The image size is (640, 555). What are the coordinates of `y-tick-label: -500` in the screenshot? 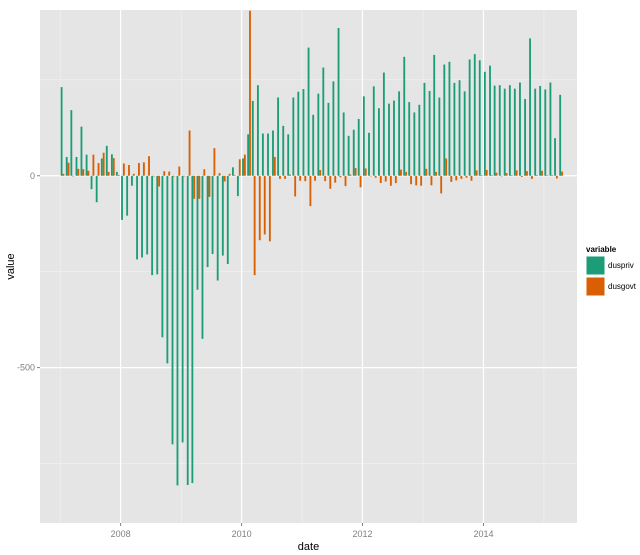 It's located at (26, 368).